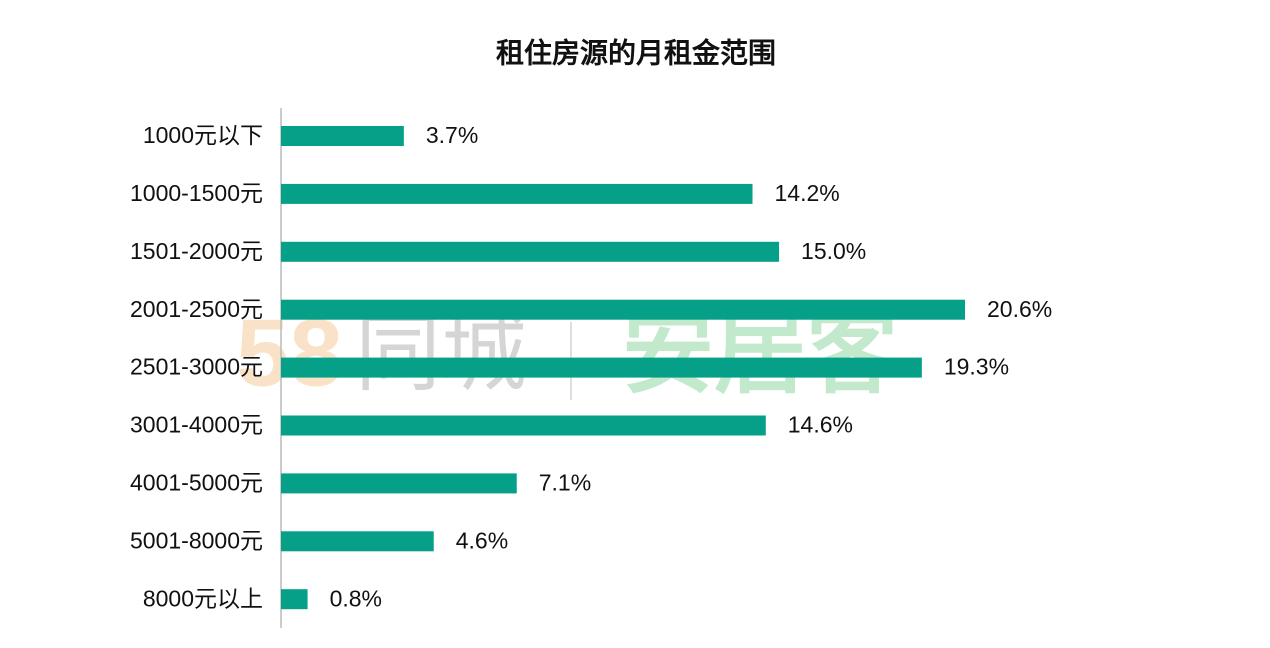 Image resolution: width=1270 pixels, height=648 pixels. I want to click on category-label: 1000-1500元, so click(196, 193).